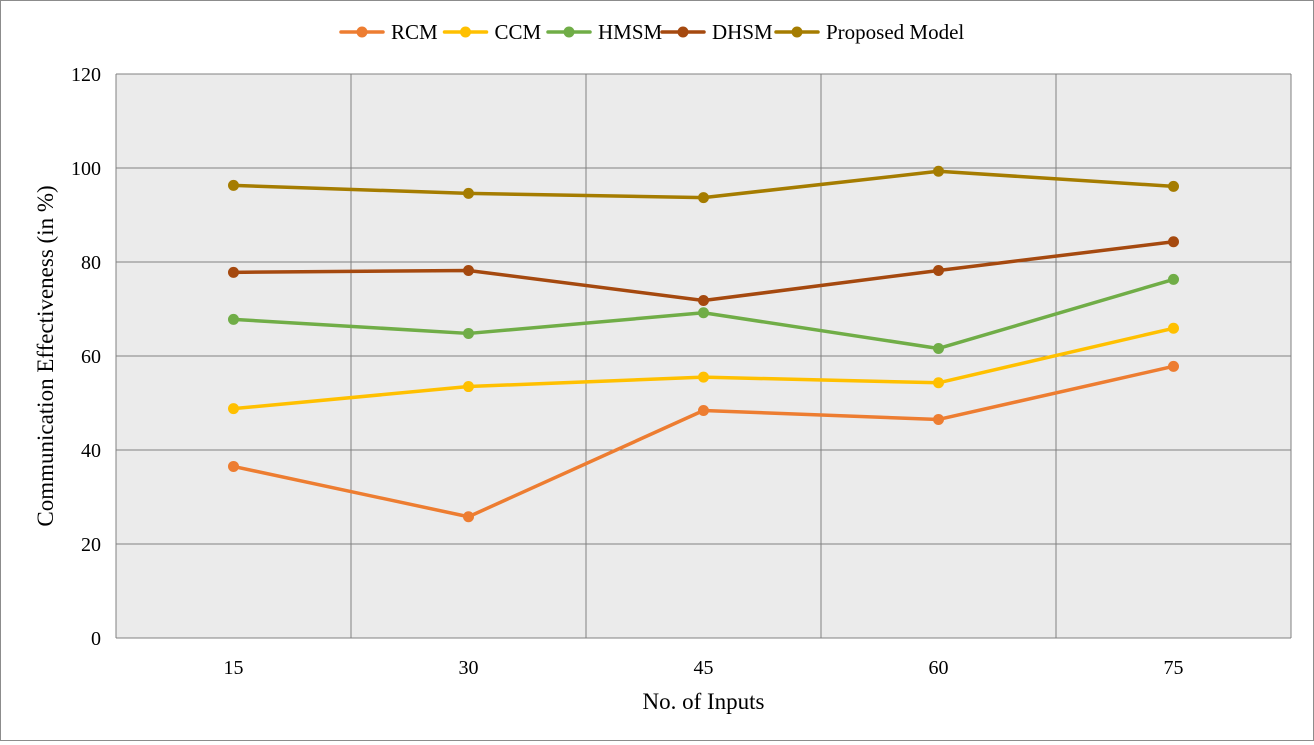 Image resolution: width=1314 pixels, height=745 pixels. I want to click on y-tick-label: 120, so click(86, 75).